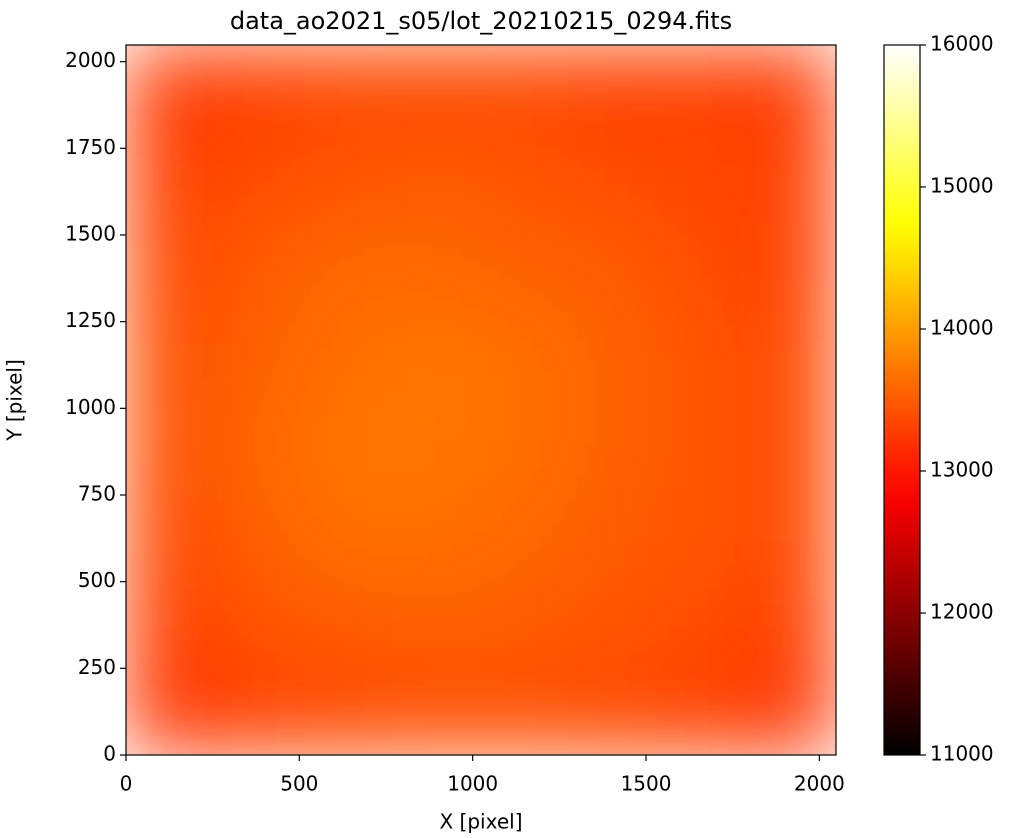 The height and width of the screenshot is (838, 1025). Describe the element at coordinates (299, 784) in the screenshot. I see `x-tick-label: 500` at that location.